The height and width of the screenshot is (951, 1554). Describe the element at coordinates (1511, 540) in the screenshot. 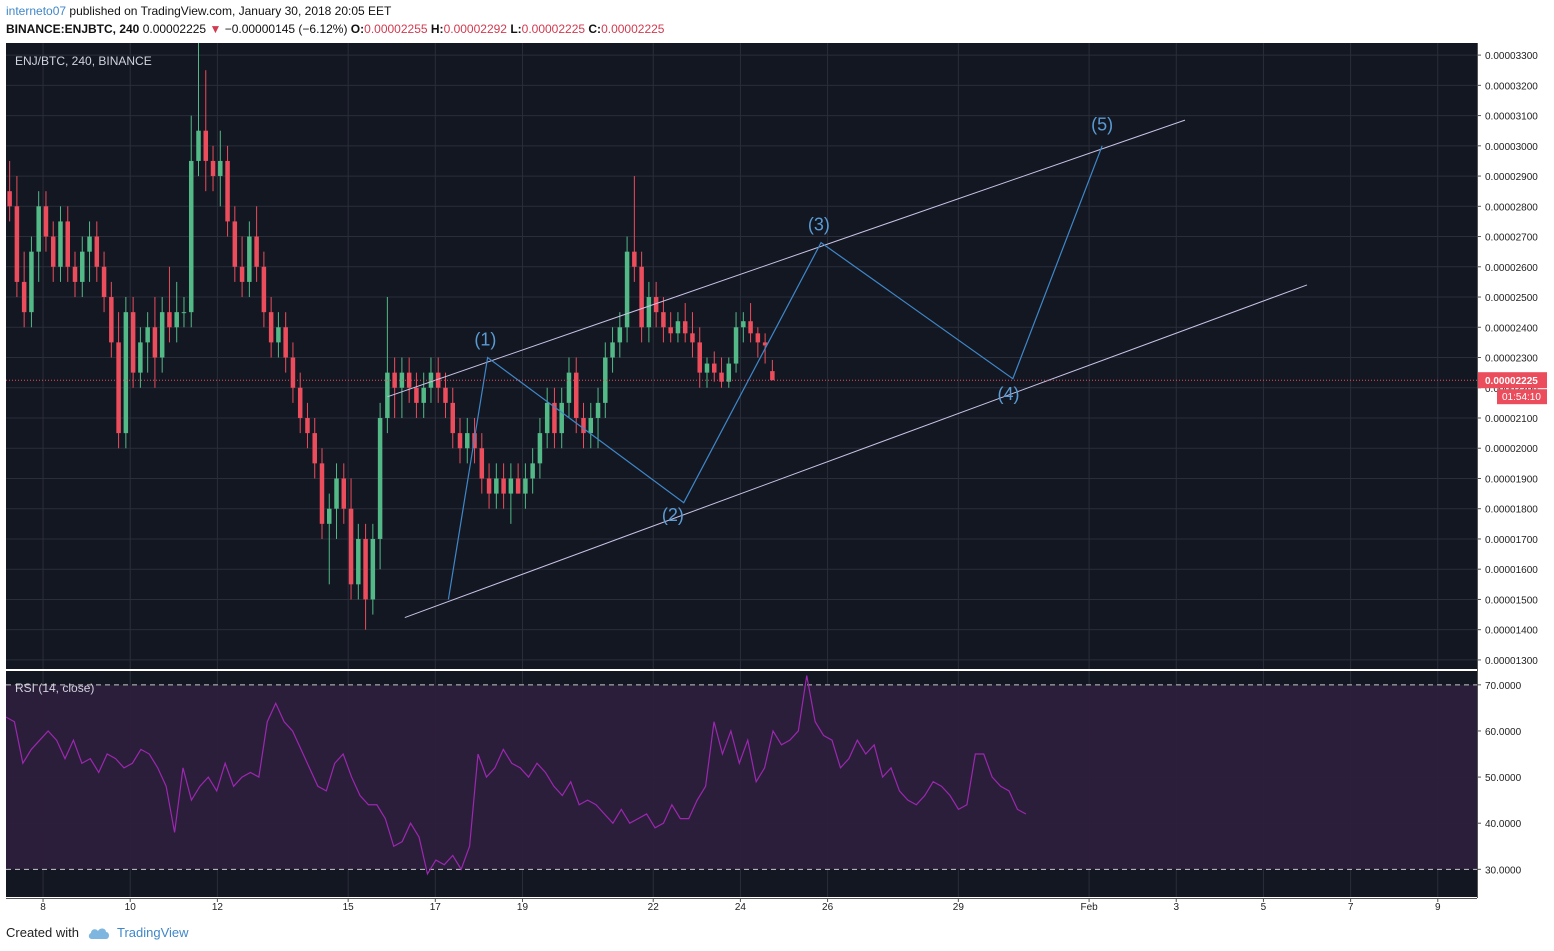

I see `price-axis-label: 0.00001700` at that location.